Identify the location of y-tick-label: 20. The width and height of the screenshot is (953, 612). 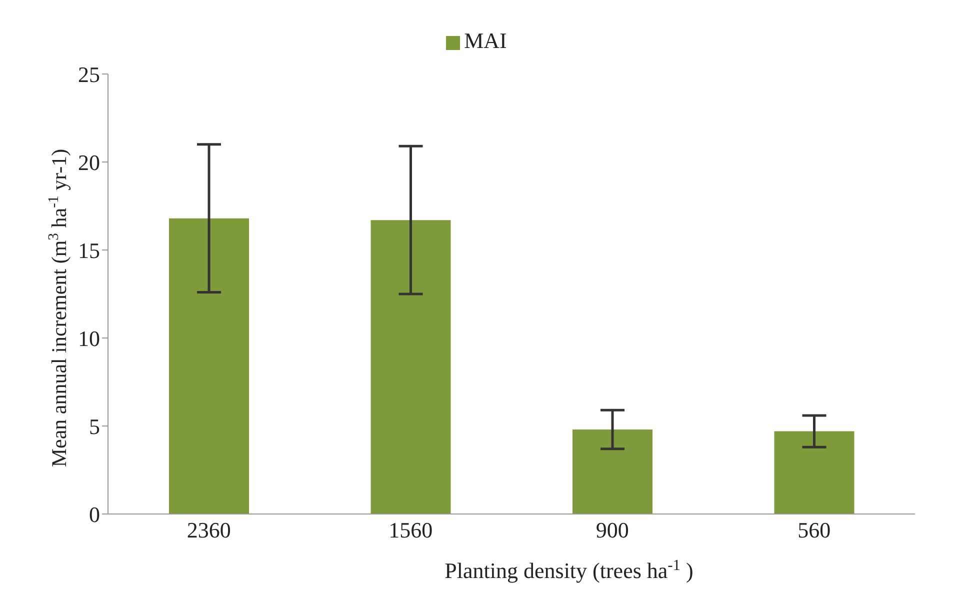
(89, 162).